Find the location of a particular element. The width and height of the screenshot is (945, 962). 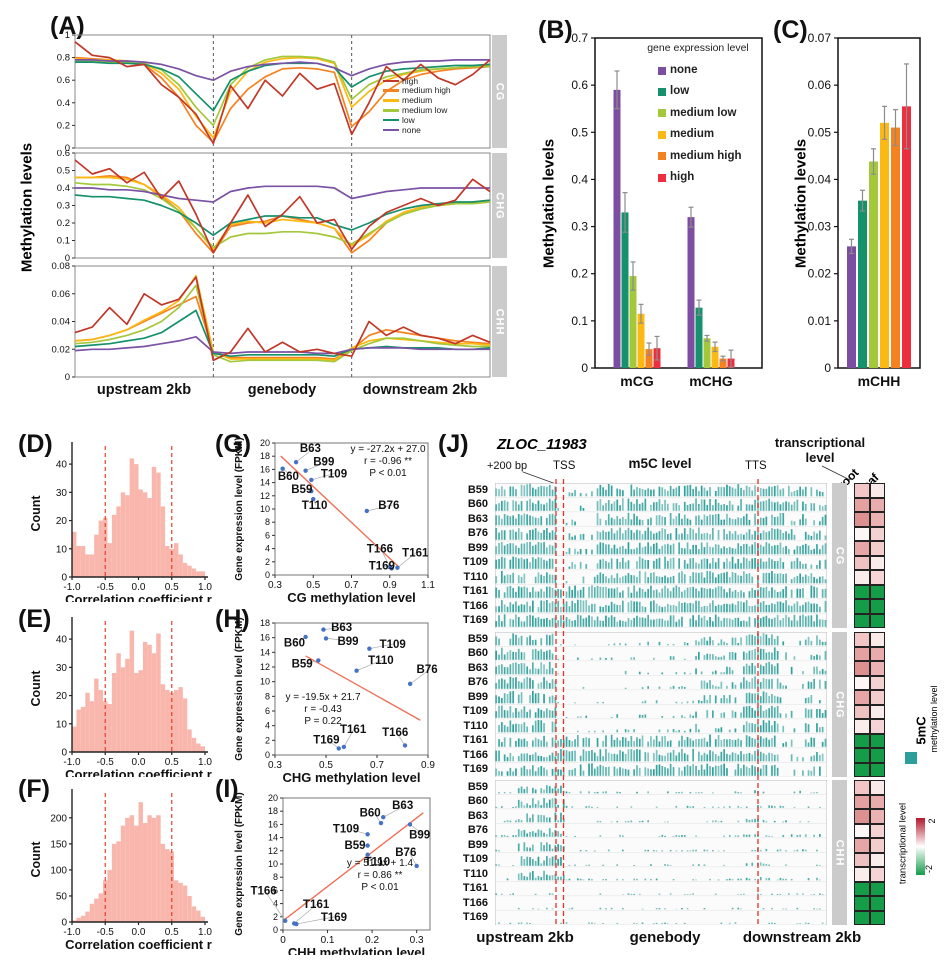

heatmap-cell-B63-root is located at coordinates (862, 816).